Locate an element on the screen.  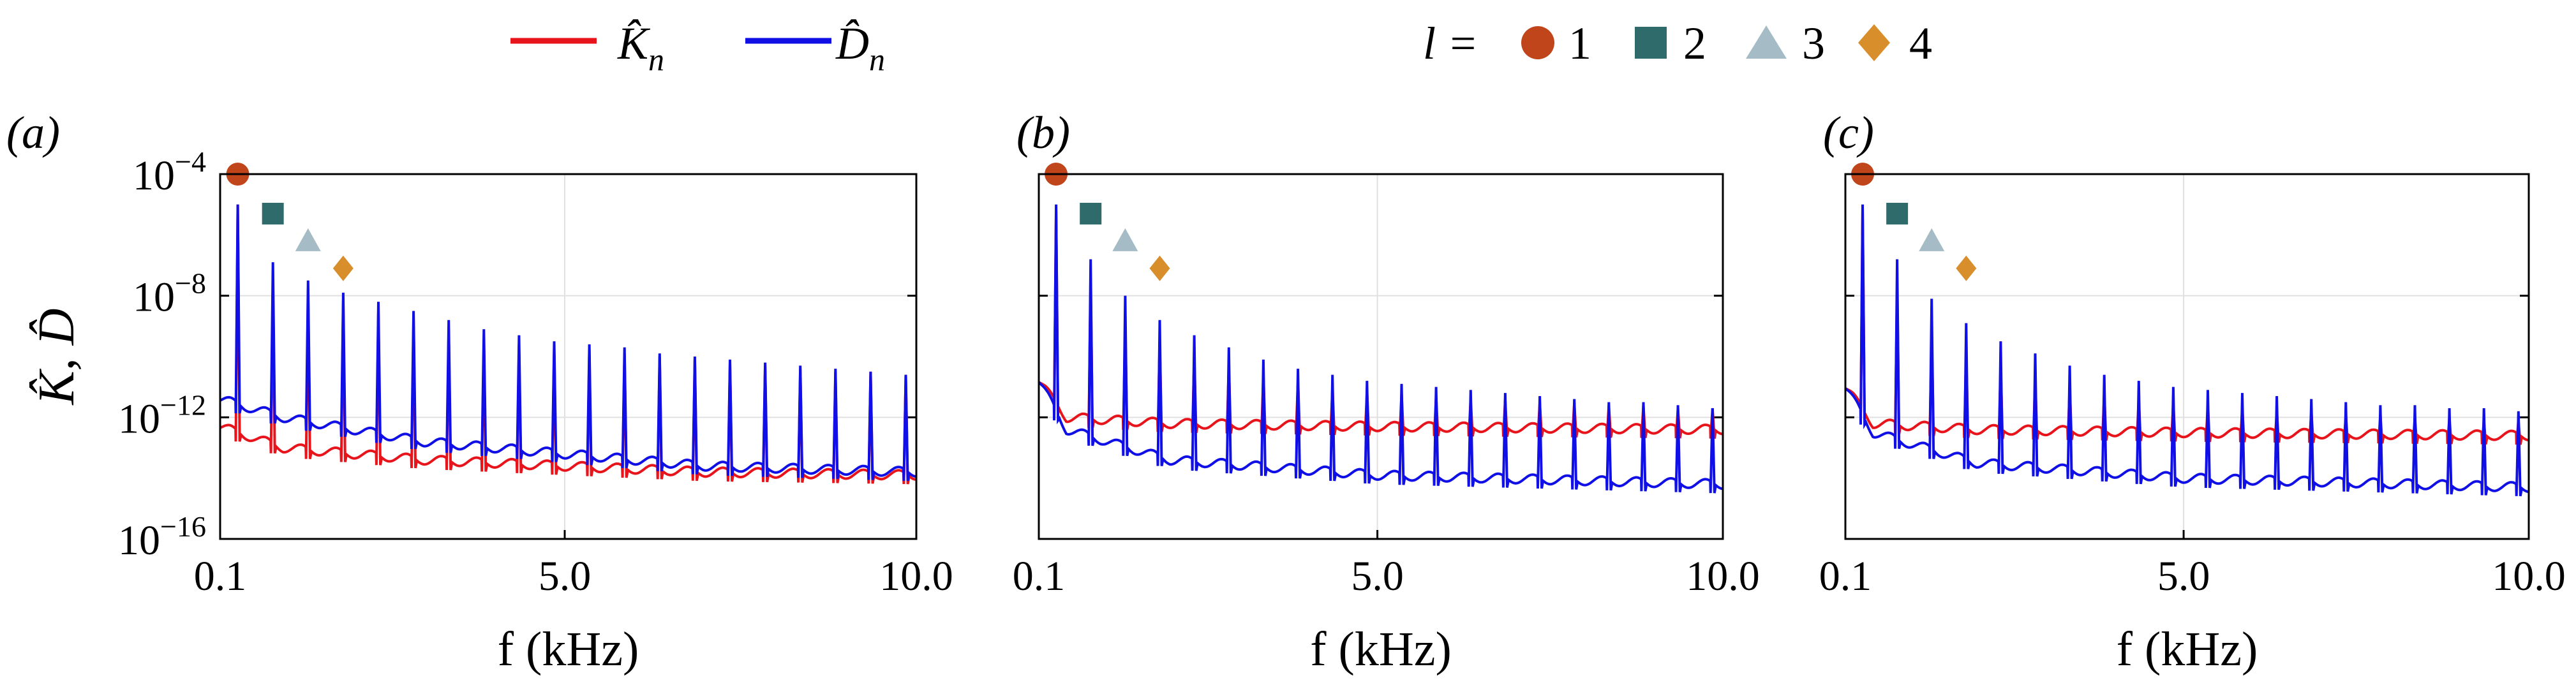
legend-marker-label-2: 2 is located at coordinates (1694, 43).